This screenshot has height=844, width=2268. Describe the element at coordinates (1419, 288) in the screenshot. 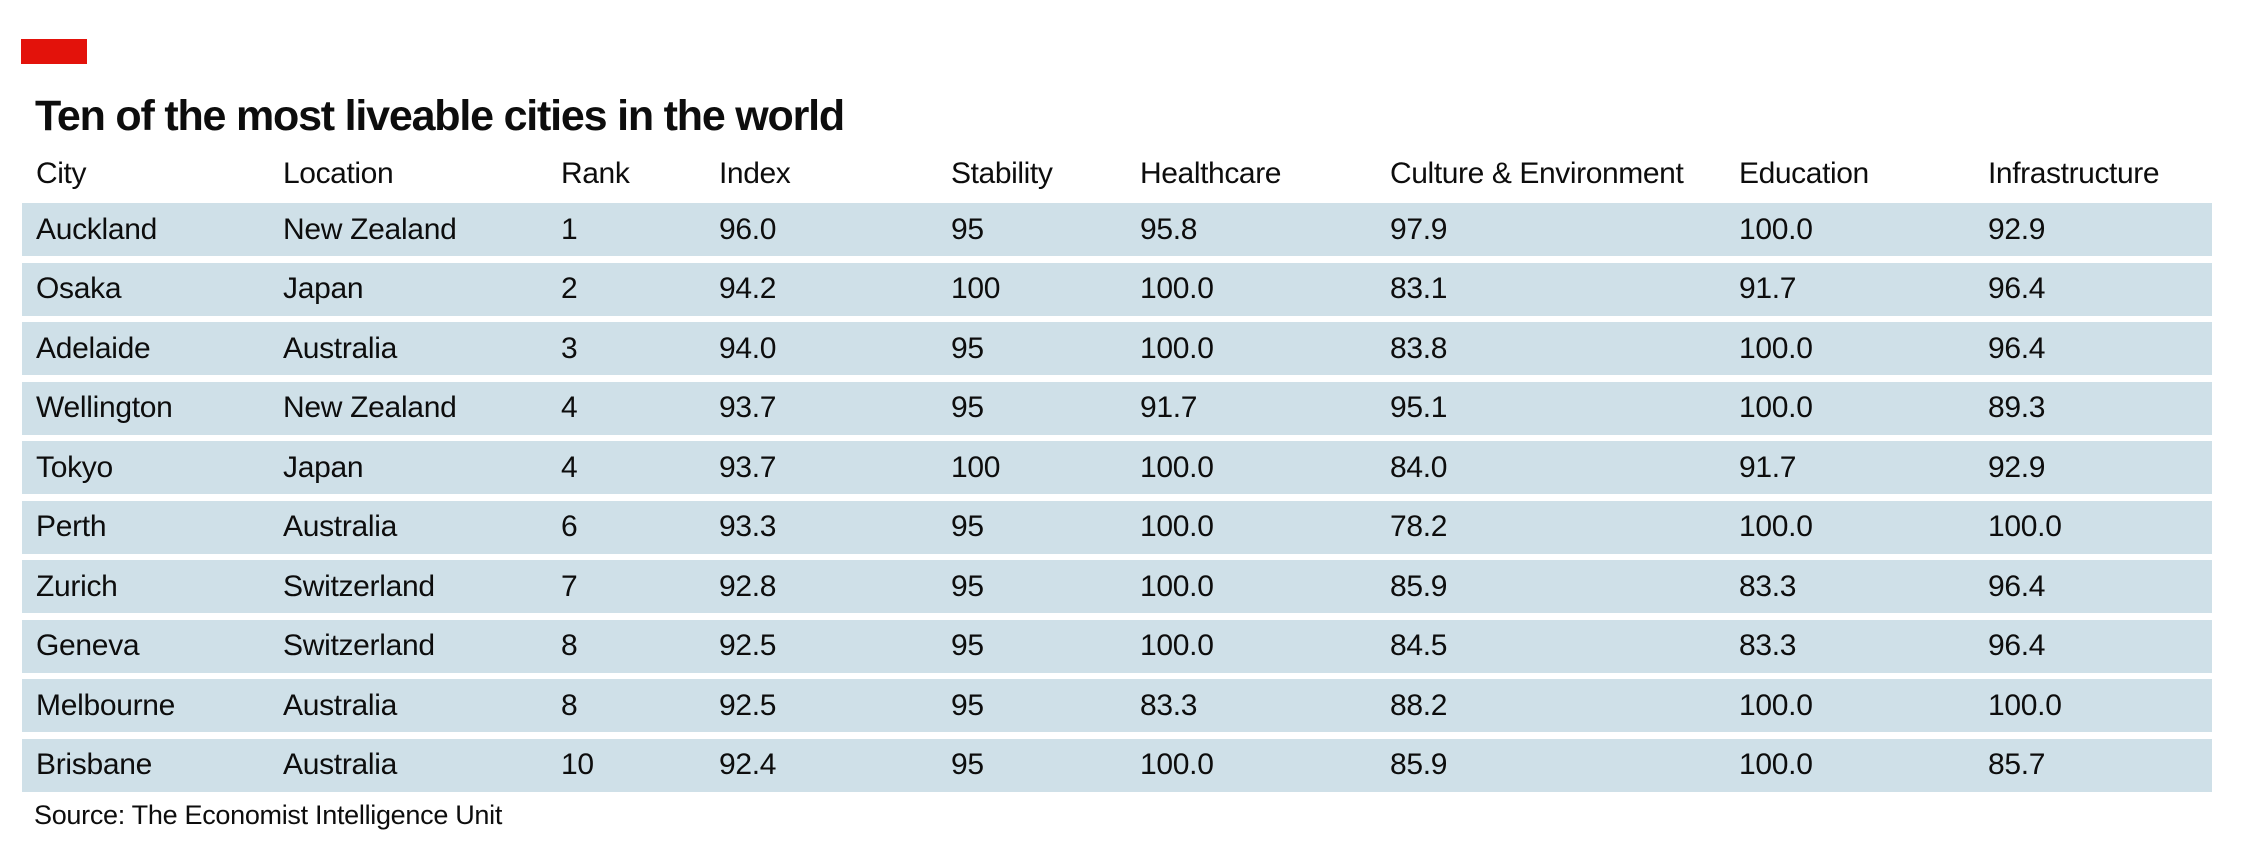

I see `value-cell: 83.1` at that location.